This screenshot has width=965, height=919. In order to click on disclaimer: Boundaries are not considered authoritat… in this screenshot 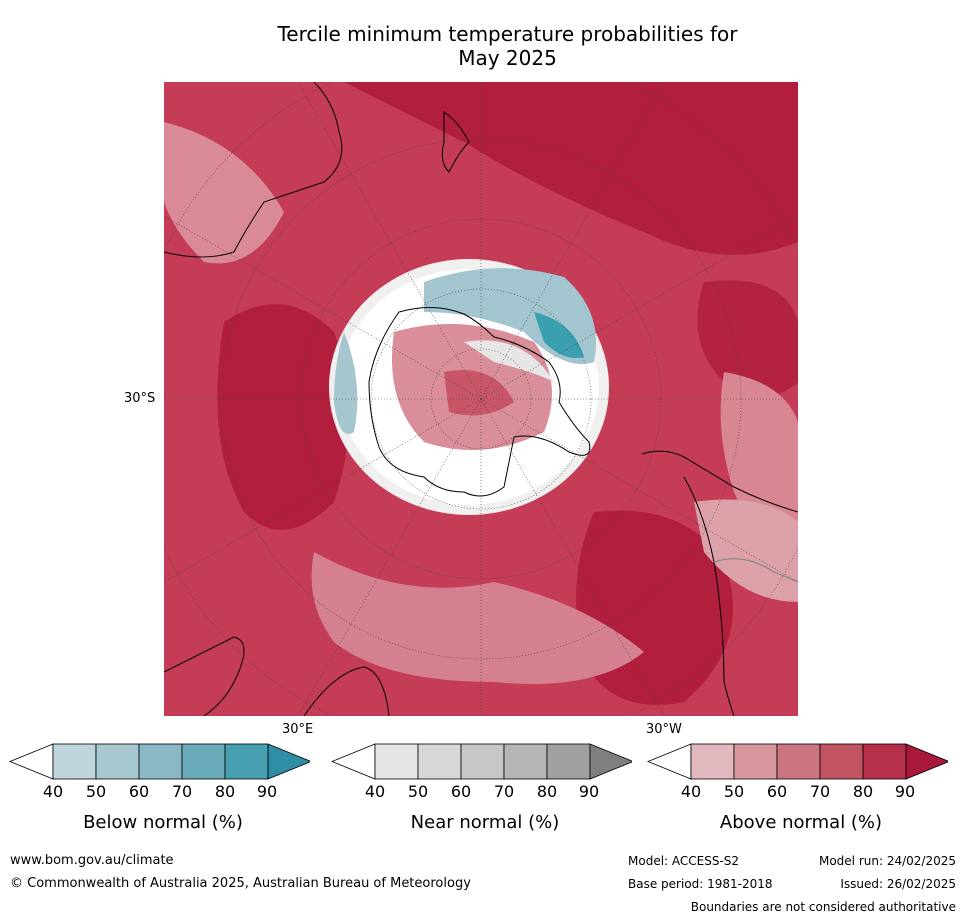, I will do `click(823, 907)`.